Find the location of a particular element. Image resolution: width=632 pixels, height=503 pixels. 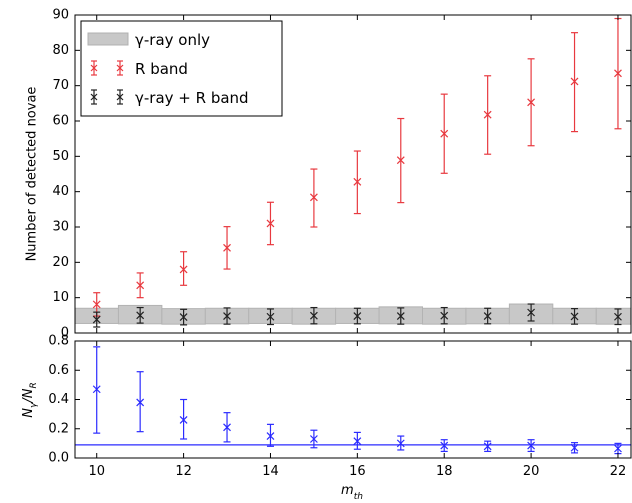

top-ytick-label: 50 is located at coordinates (60, 156).